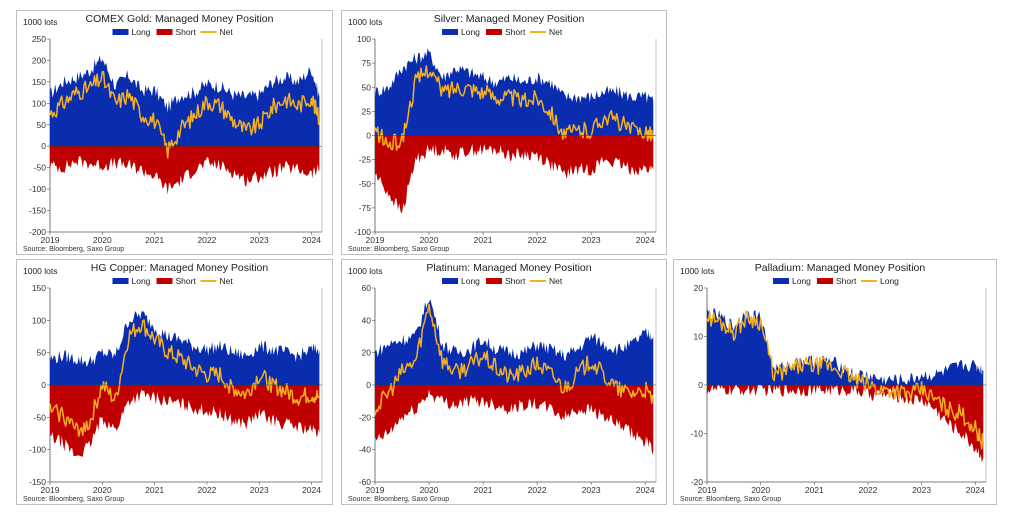 The height and width of the screenshot is (512, 1010). I want to click on y-tick-label: -60, so click(365, 482).